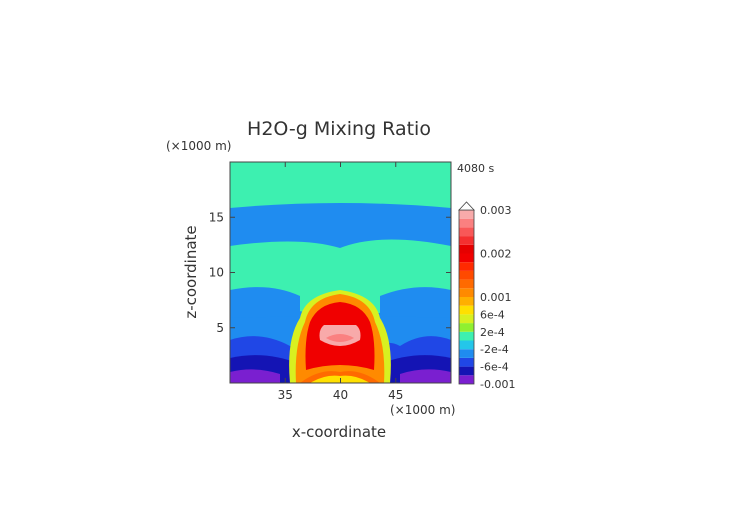  I want to click on colorbar: 0.003 0.002 0.001 6e-4 2e-4 -2e-4 -6e-4 -0.001, so click(486, 296).